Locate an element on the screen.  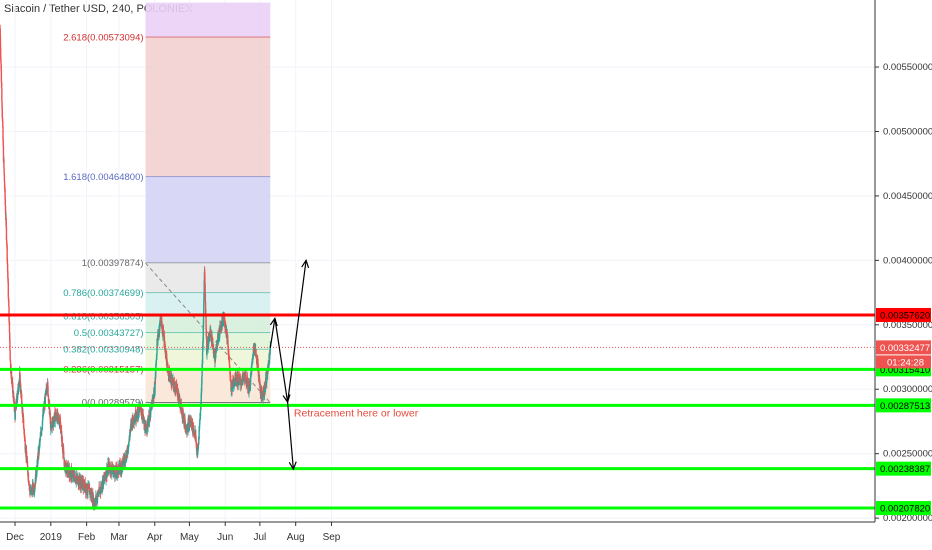
fib-level-label: 2.618(0.00573094) is located at coordinates (103, 37).